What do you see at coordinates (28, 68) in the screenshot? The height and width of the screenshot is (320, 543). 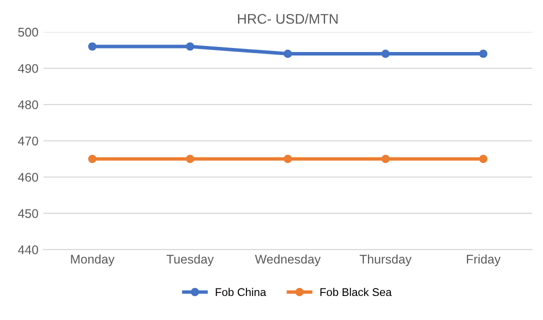 I see `y-tick-label: 490` at bounding box center [28, 68].